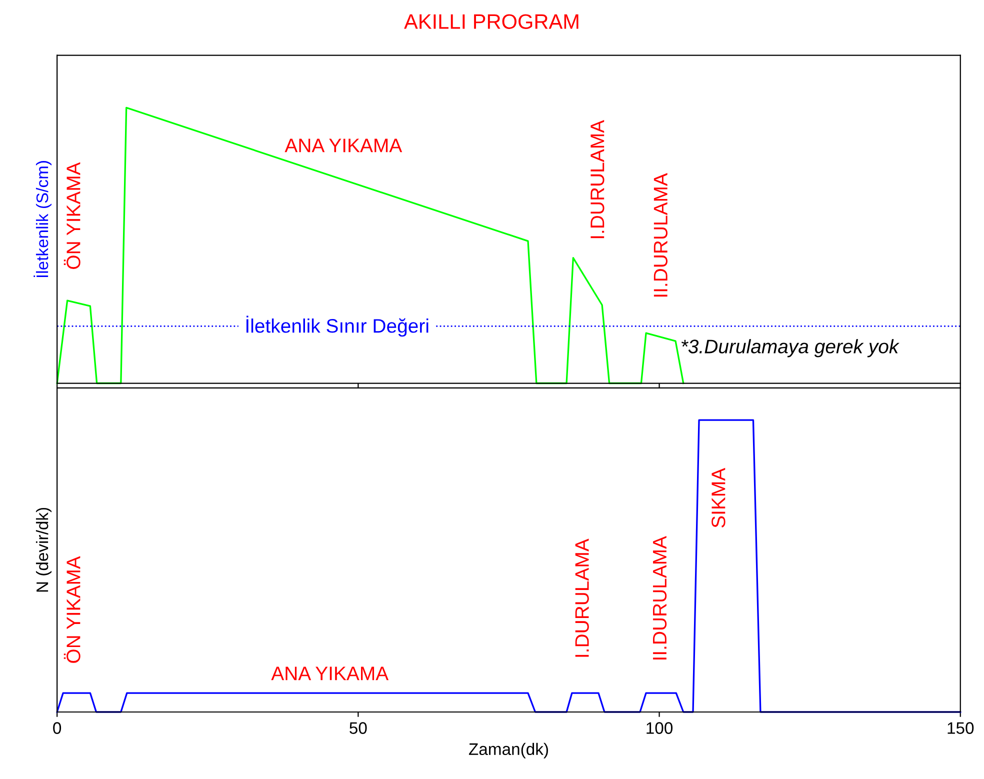 The width and height of the screenshot is (984, 779). What do you see at coordinates (43, 219) in the screenshot?
I see `y-axis-title: İletkenlik (S/cm)` at bounding box center [43, 219].